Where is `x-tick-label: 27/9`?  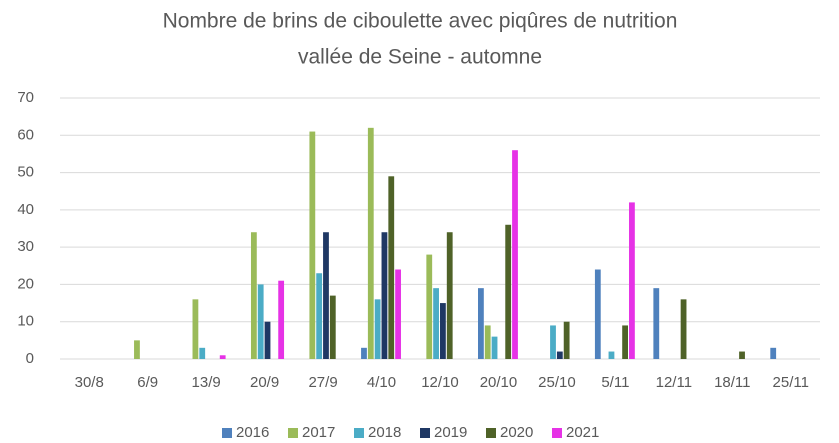
x-tick-label: 27/9 is located at coordinates (322, 382).